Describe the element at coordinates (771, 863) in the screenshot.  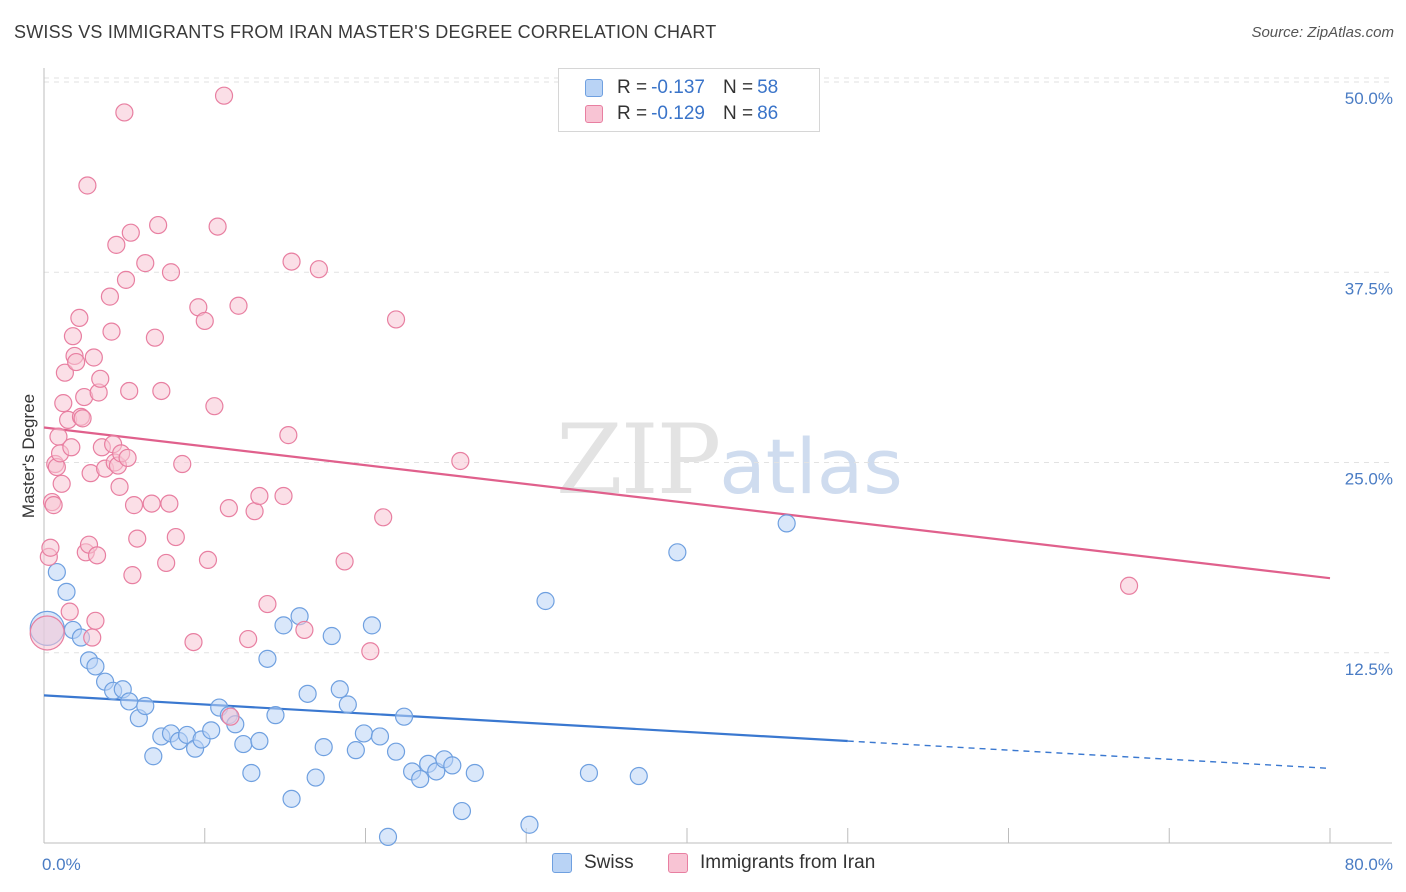
I see `series-legend-iran: Immigrants from Iran` at that location.